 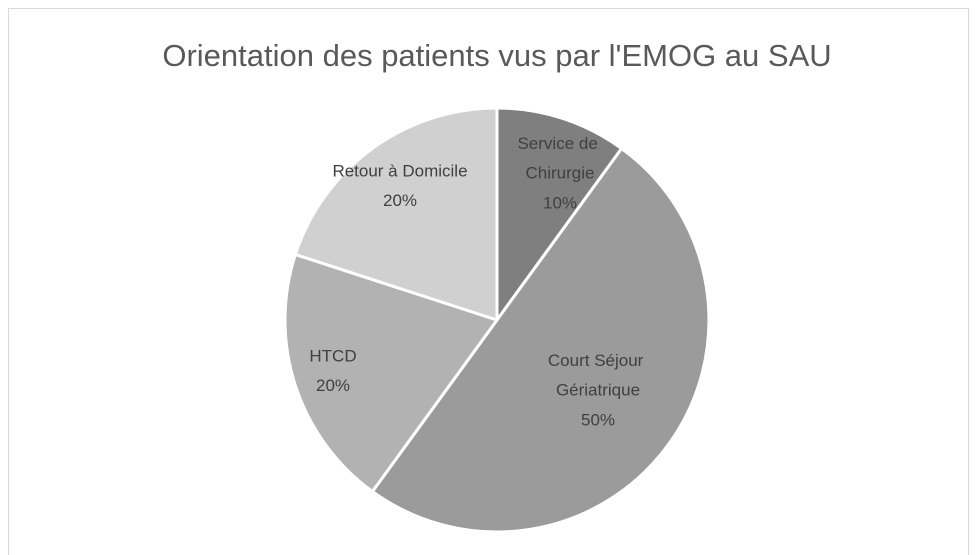 I want to click on slice-value-label: 50%, so click(x=598, y=419).